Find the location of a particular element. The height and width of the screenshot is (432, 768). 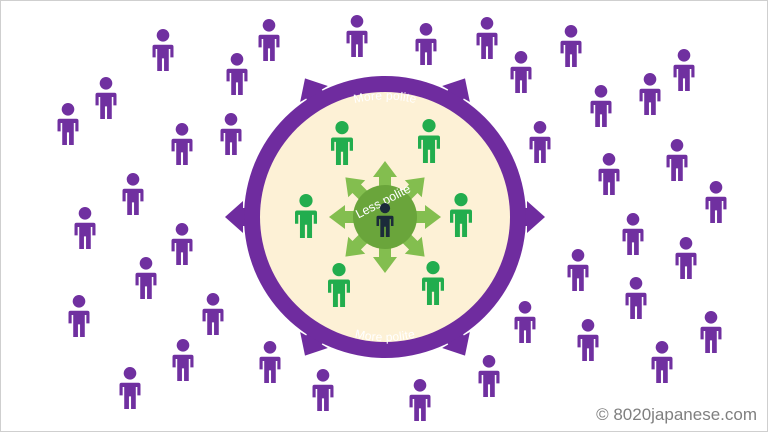

self-person-icon is located at coordinates (385, 220).